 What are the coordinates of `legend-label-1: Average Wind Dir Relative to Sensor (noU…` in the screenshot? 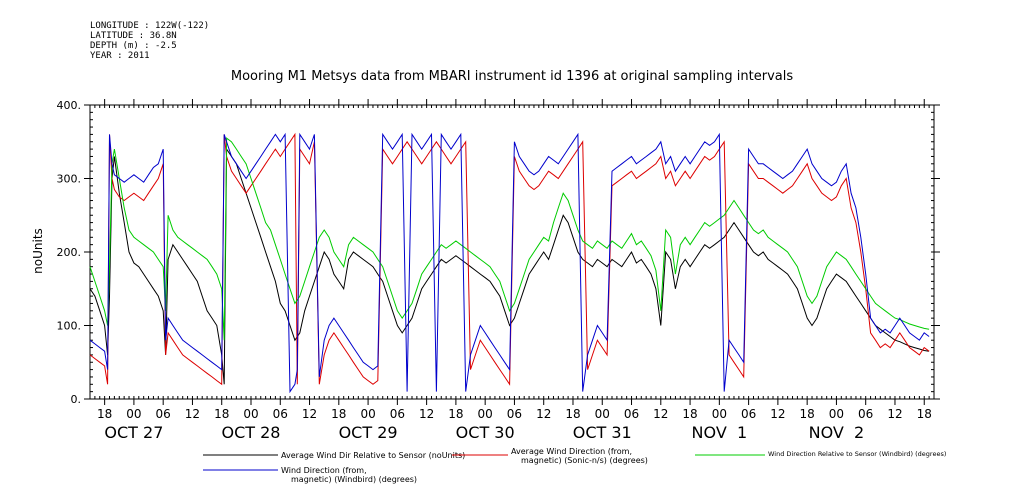 It's located at (373, 455).